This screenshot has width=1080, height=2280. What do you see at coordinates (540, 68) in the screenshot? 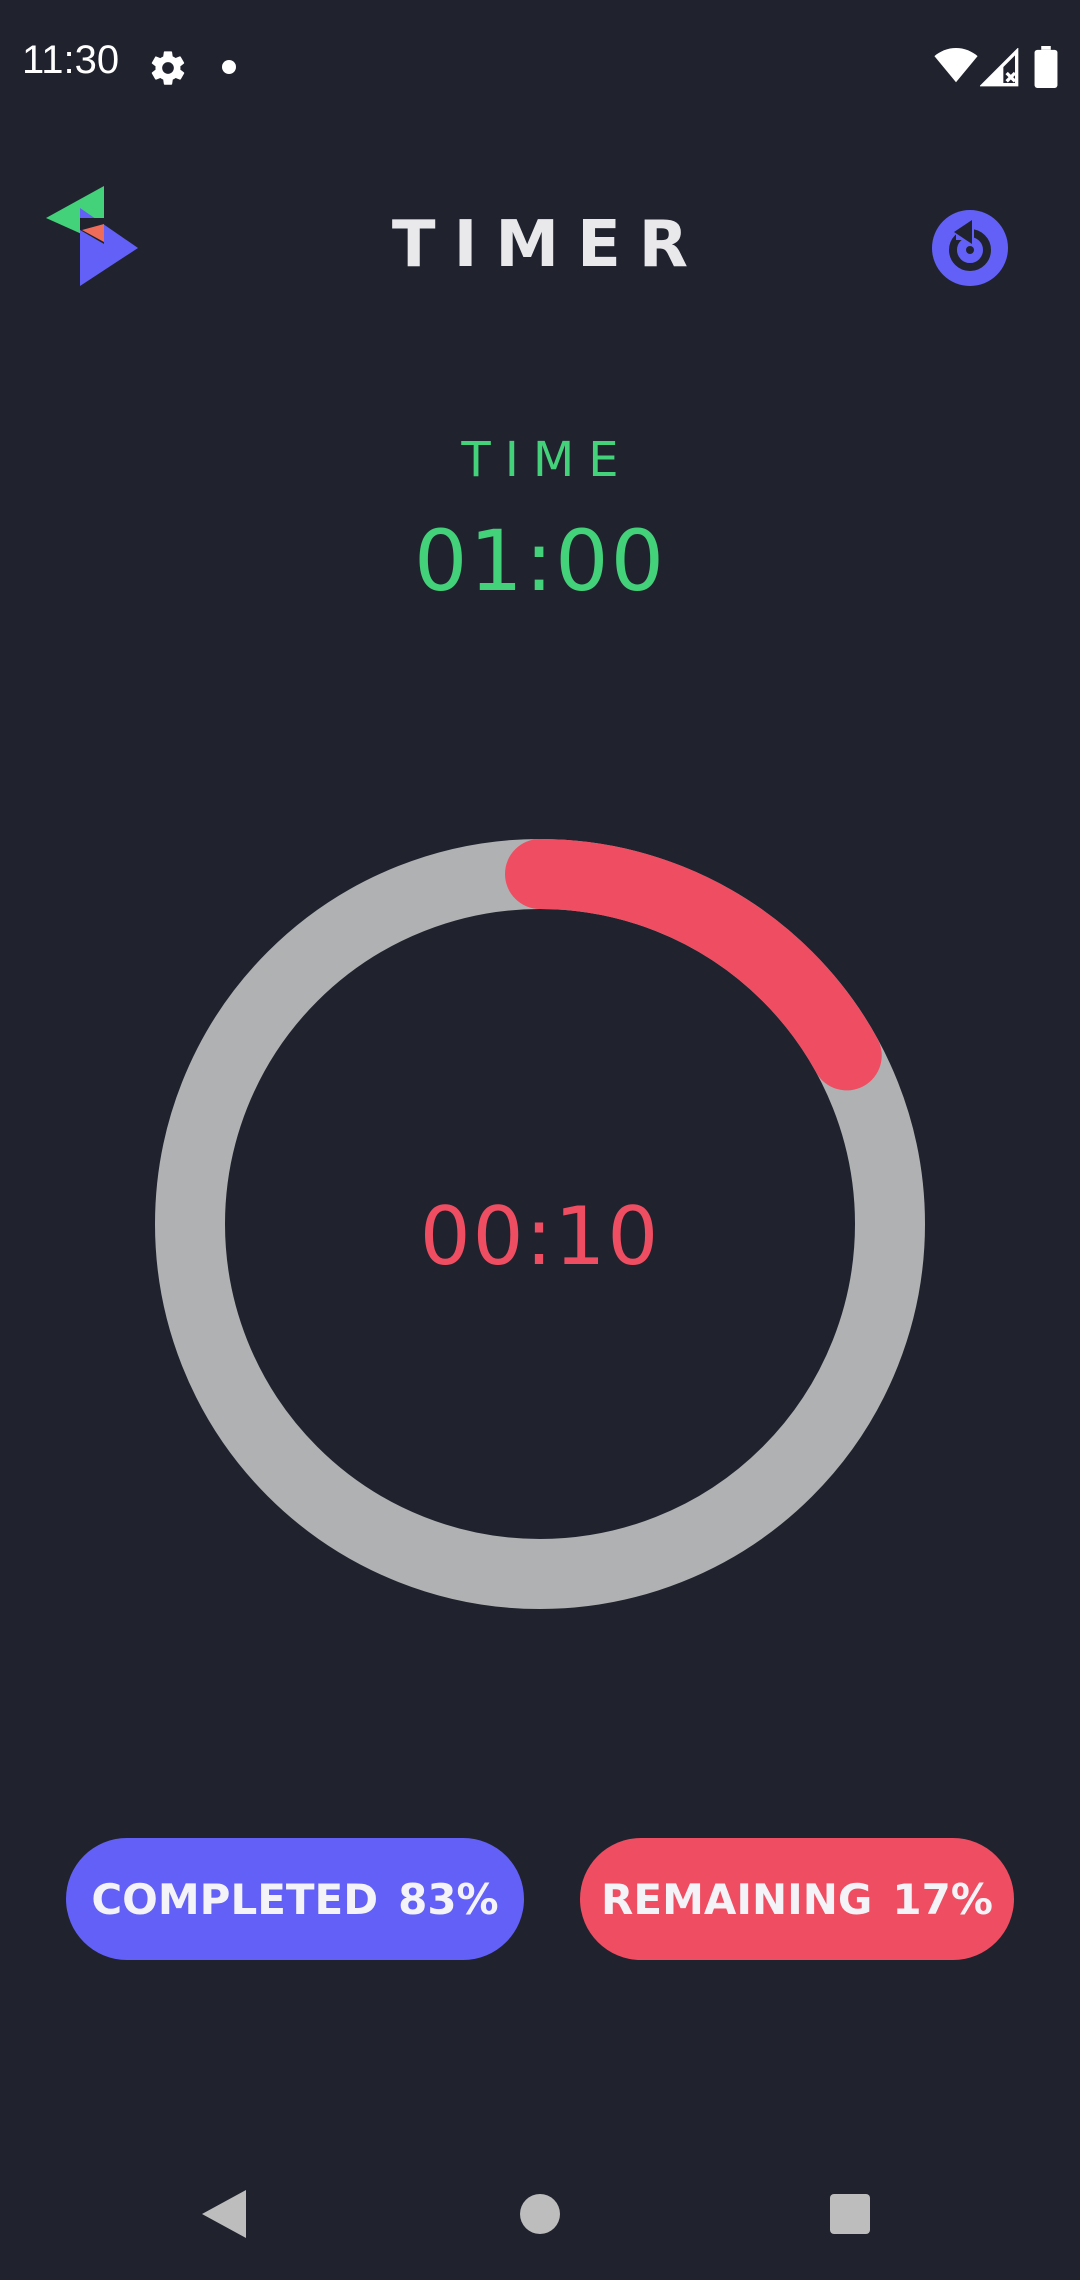
I see `status-bar: 11:30` at bounding box center [540, 68].